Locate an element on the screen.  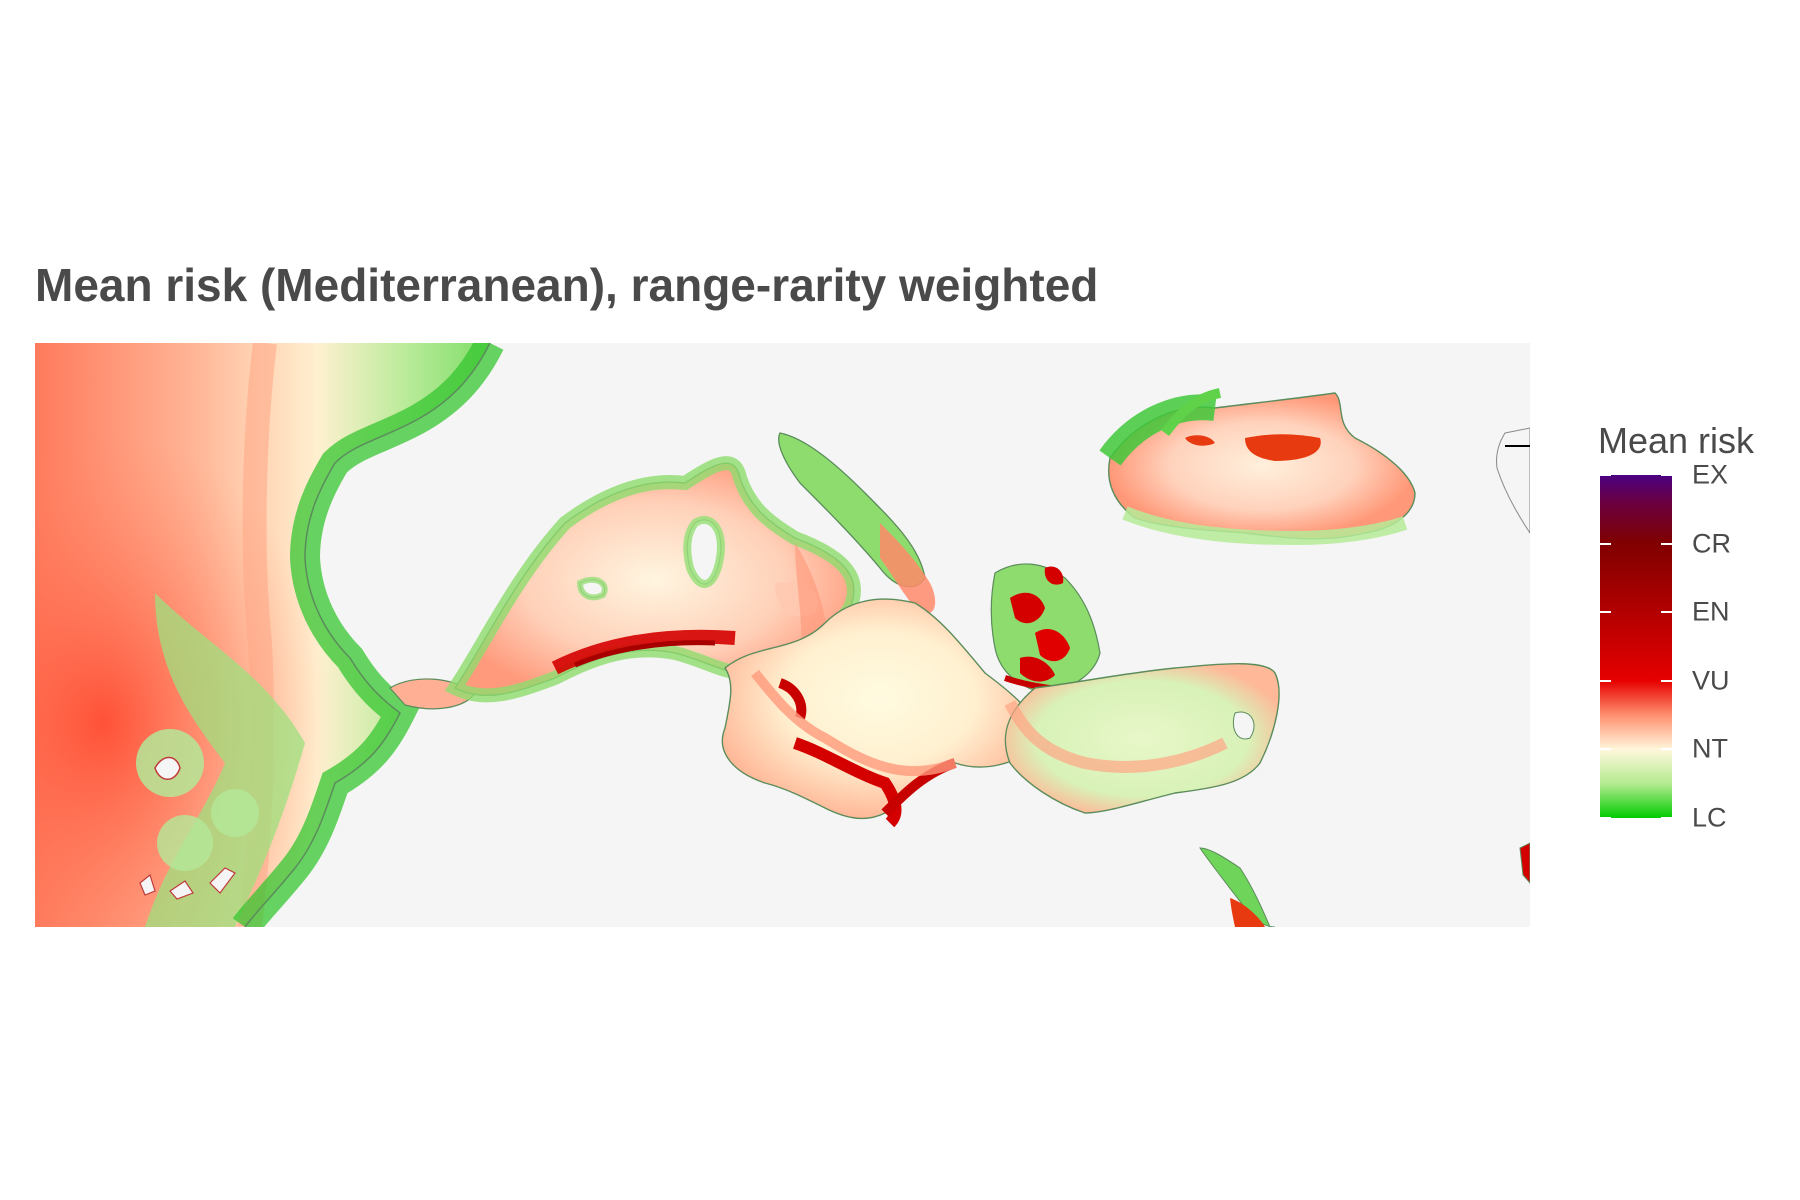
legend: Mean risk EX CR EN VU NT LC is located at coordinates (1698, 635).